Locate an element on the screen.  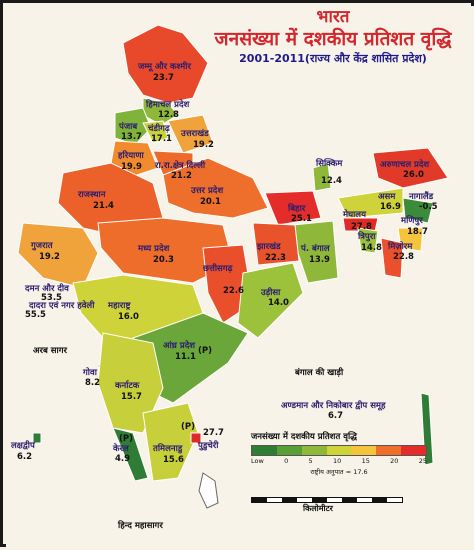
legend-national-average: राष्ट्रीय अनुपात = 17.6 is located at coordinates (339, 472).